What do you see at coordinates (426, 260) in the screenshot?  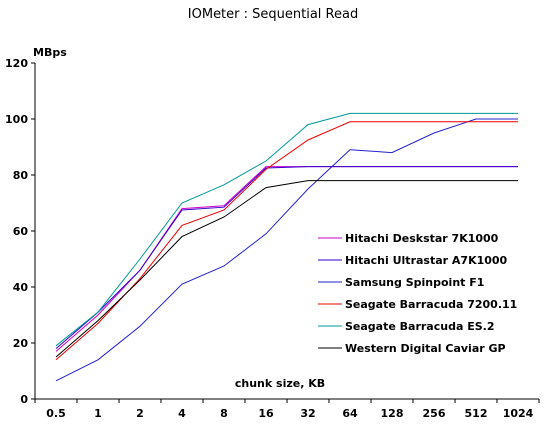 I see `legend-entry: Hitachi Ultrastar A7K1000` at bounding box center [426, 260].